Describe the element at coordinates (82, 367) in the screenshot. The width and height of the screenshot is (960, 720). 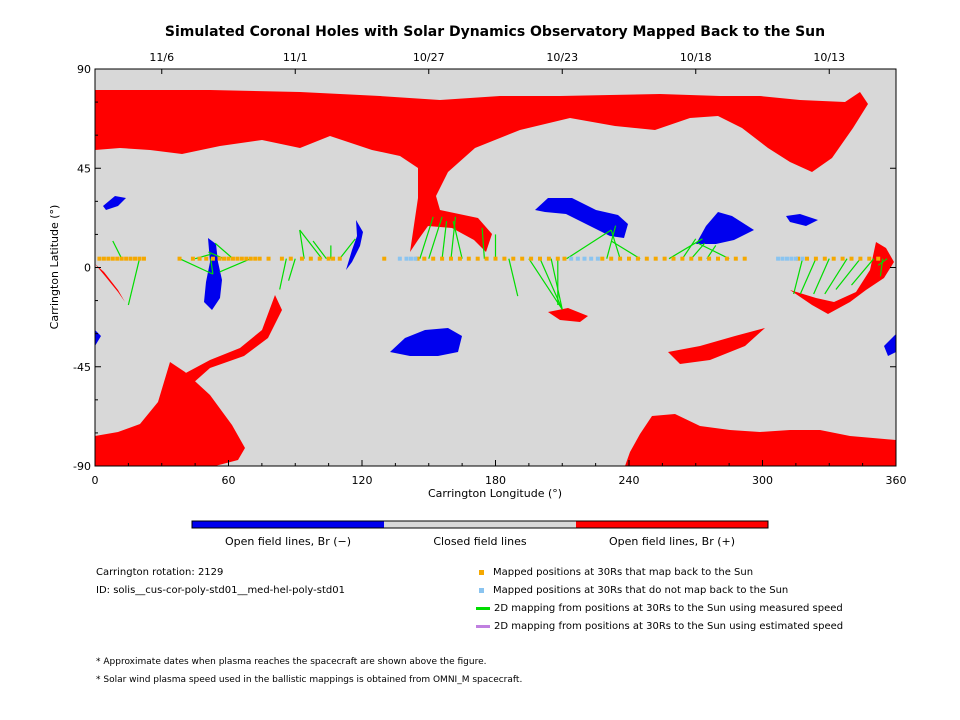
I see `y-tick-label-3: -45` at that location.